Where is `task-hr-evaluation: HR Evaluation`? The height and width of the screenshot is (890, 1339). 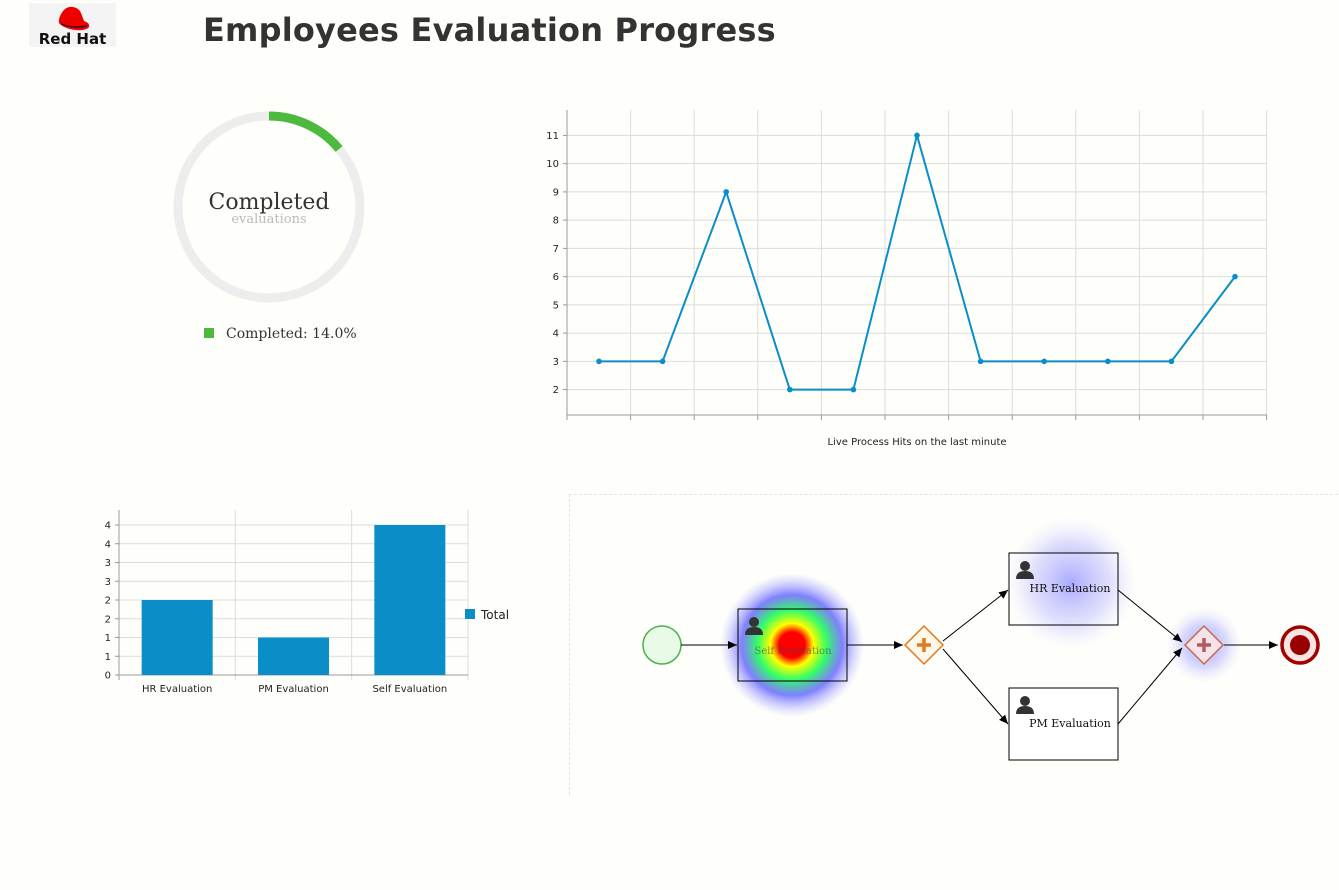
task-hr-evaluation: HR Evaluation is located at coordinates (1063, 589).